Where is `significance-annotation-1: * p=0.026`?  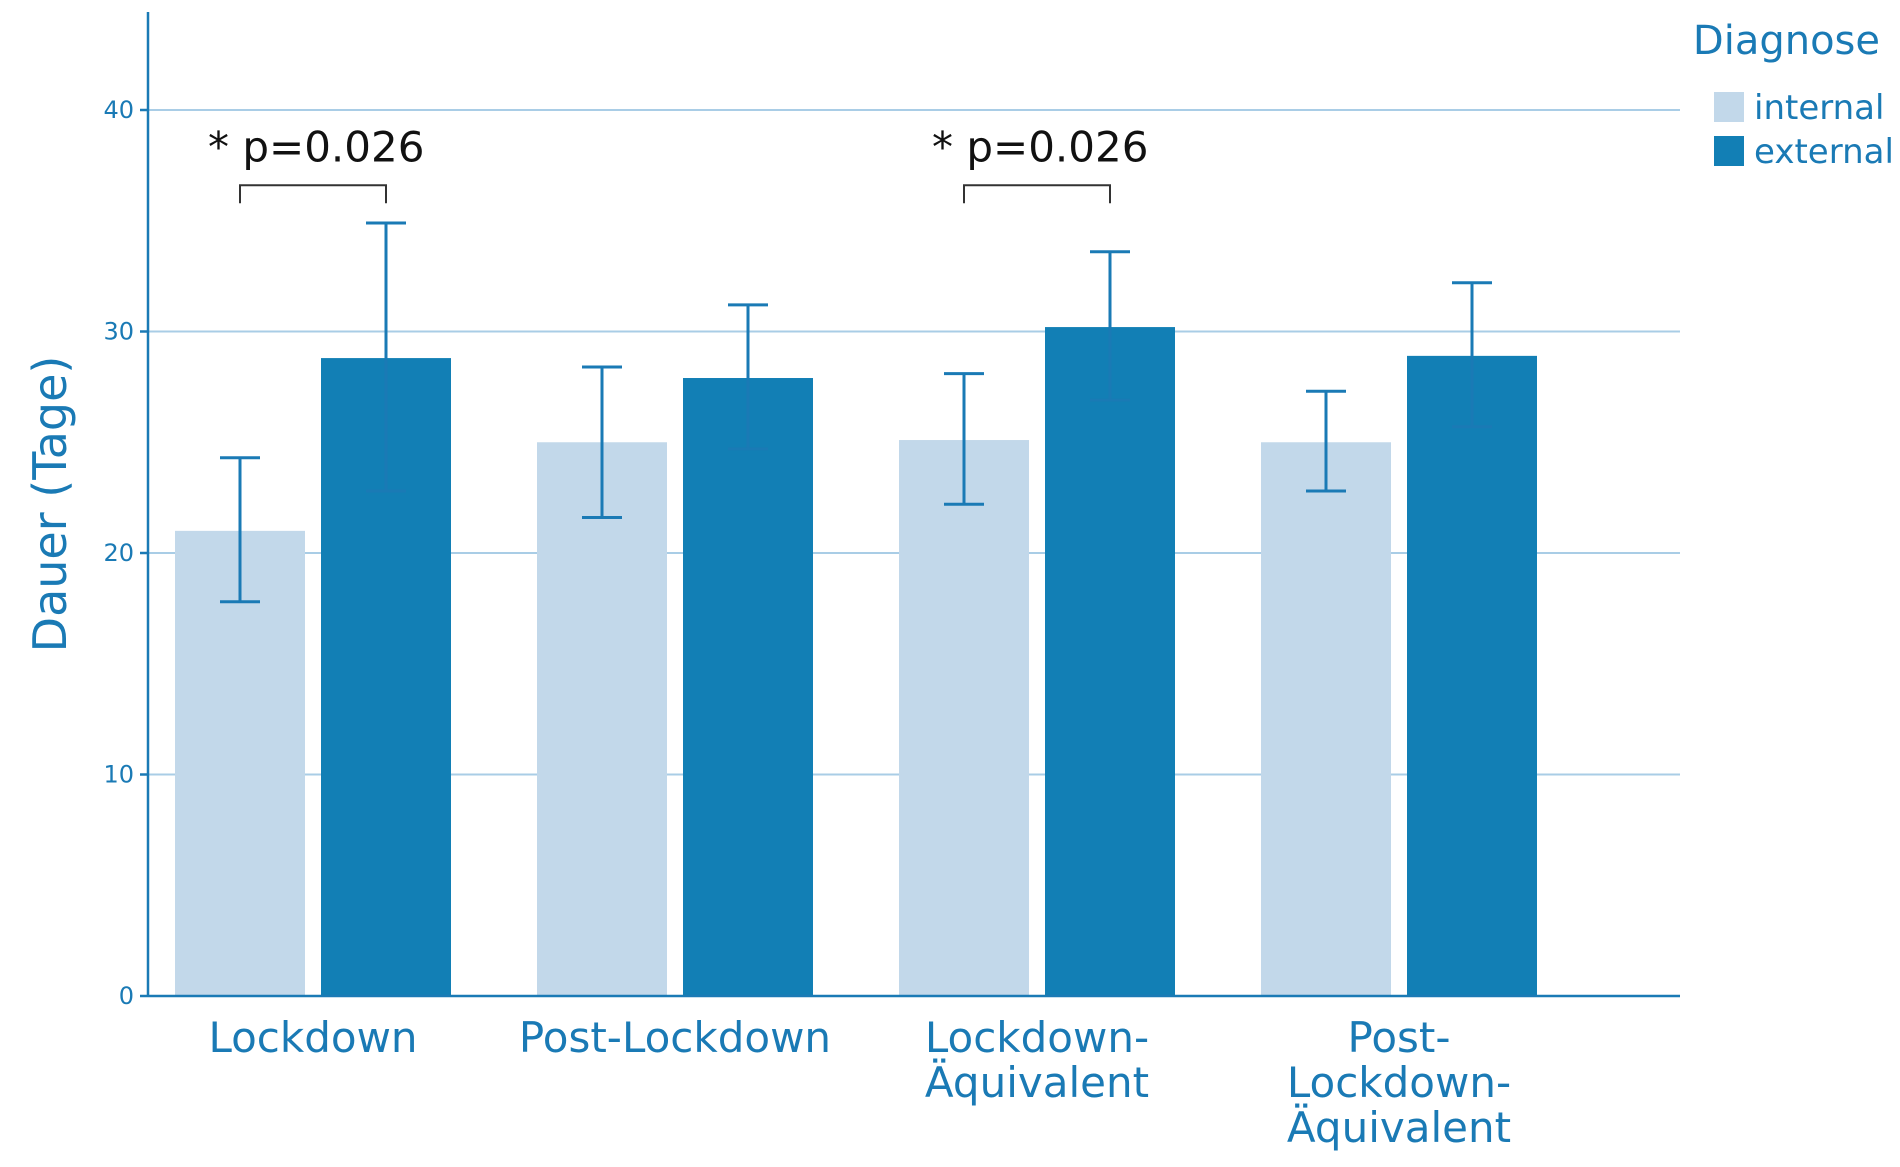
significance-annotation-1: * p=0.026 is located at coordinates (1040, 163).